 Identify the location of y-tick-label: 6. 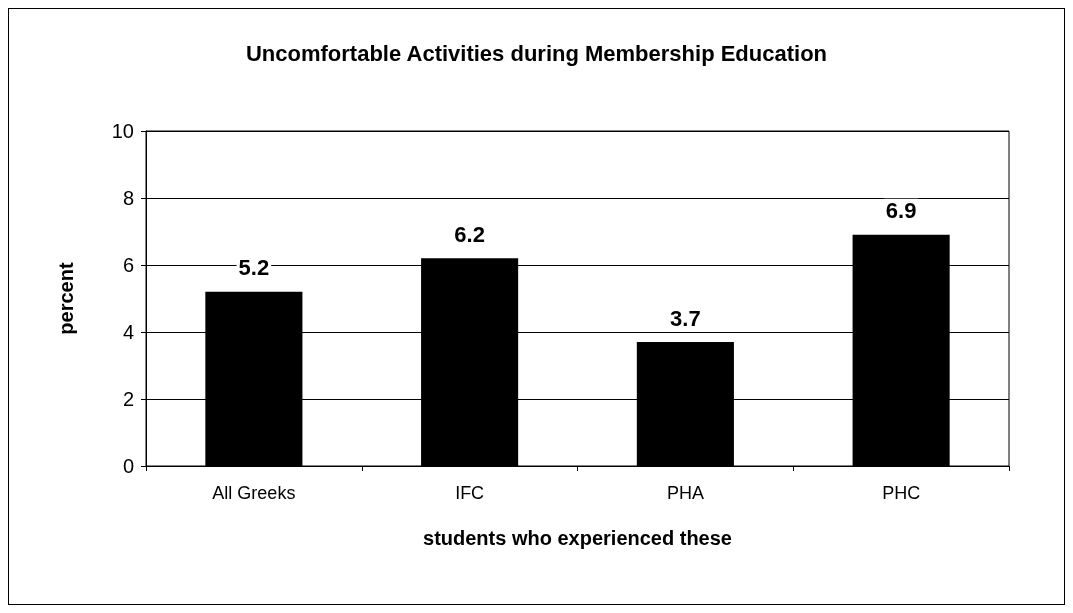
(128, 265).